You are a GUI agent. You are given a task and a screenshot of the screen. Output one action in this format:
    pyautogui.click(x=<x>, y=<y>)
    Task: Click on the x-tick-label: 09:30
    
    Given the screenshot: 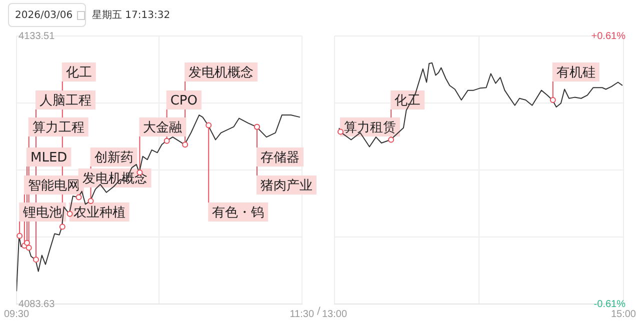 What is the action you would take?
    pyautogui.click(x=17, y=314)
    